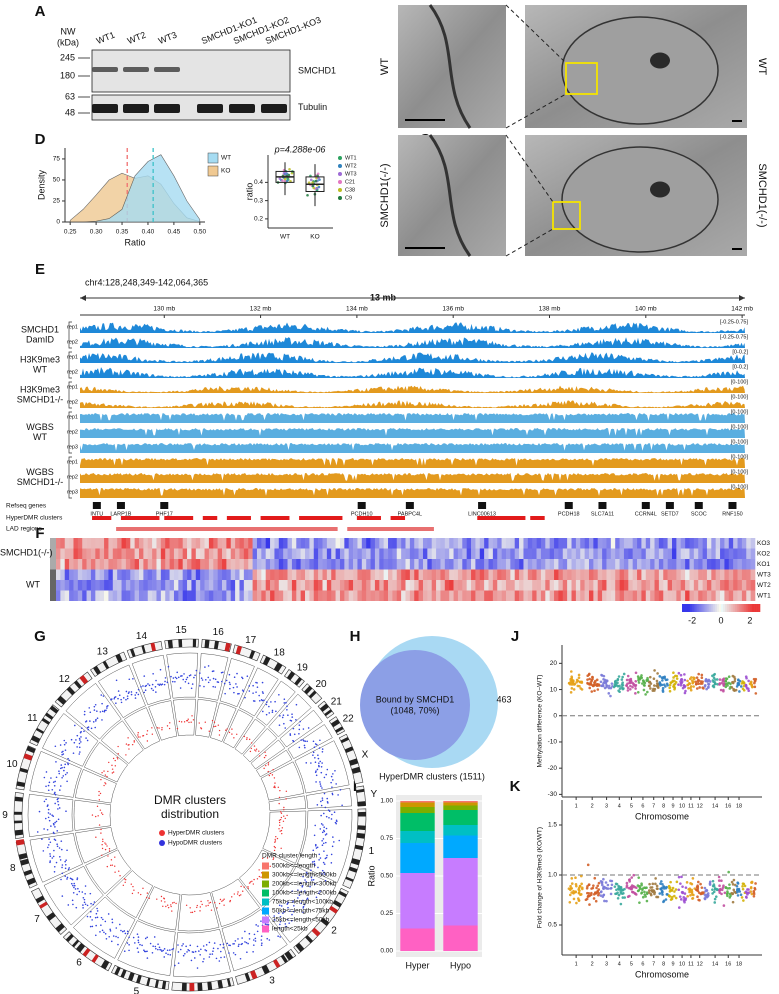  I want to click on legend-label: C9, so click(348, 198).